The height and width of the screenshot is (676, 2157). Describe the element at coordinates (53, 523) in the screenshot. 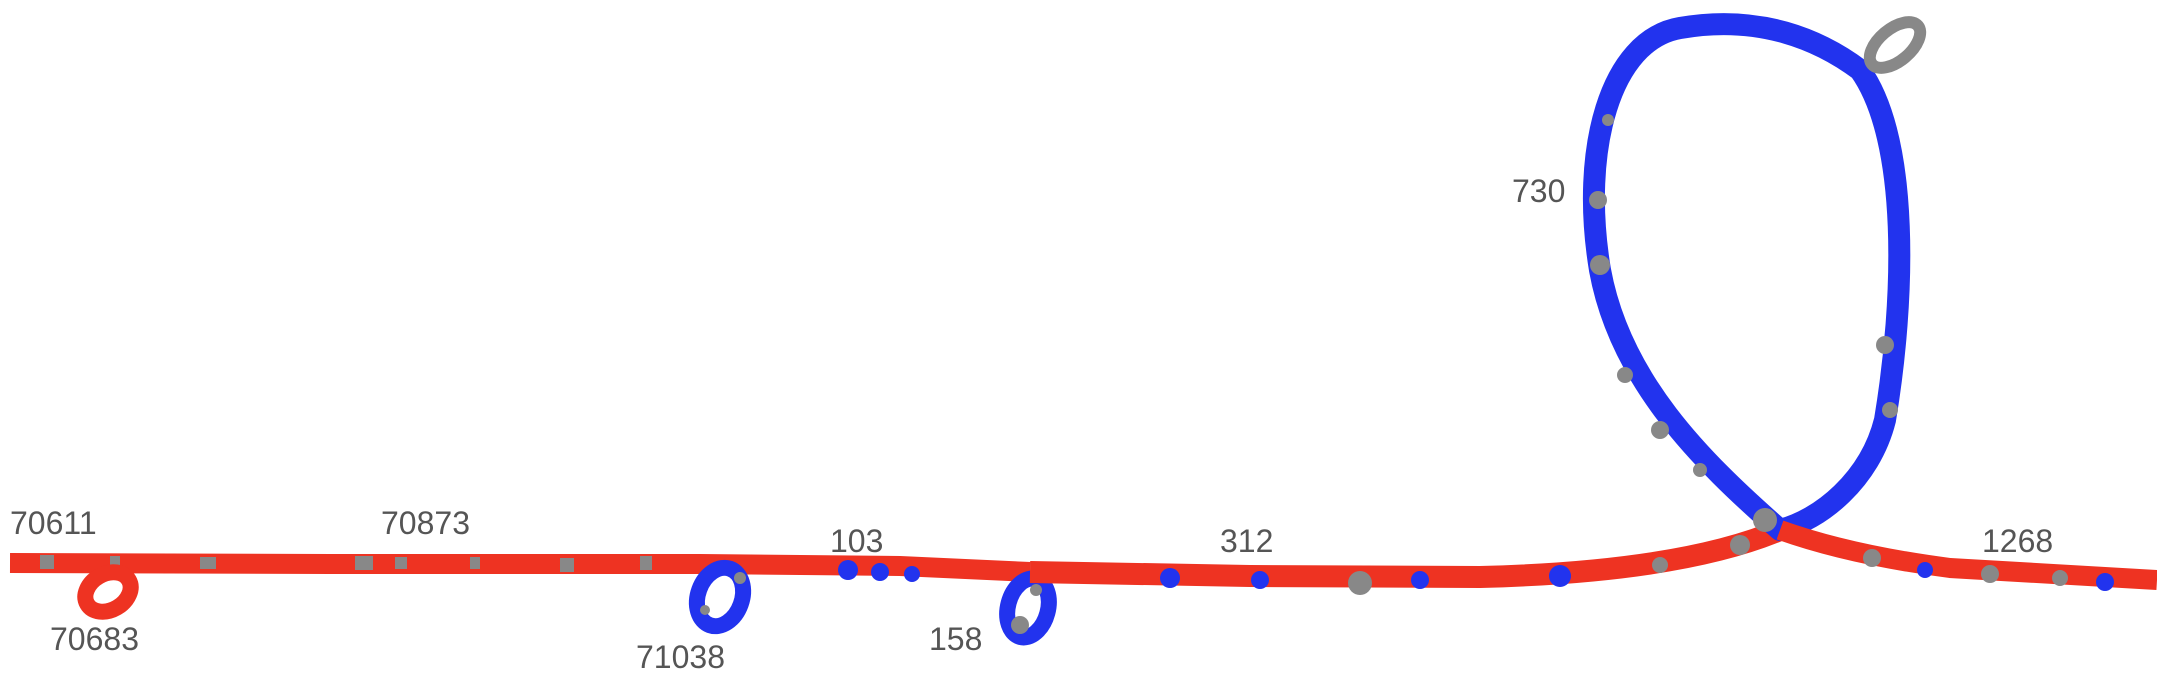

I see `label-70611: 70611` at that location.